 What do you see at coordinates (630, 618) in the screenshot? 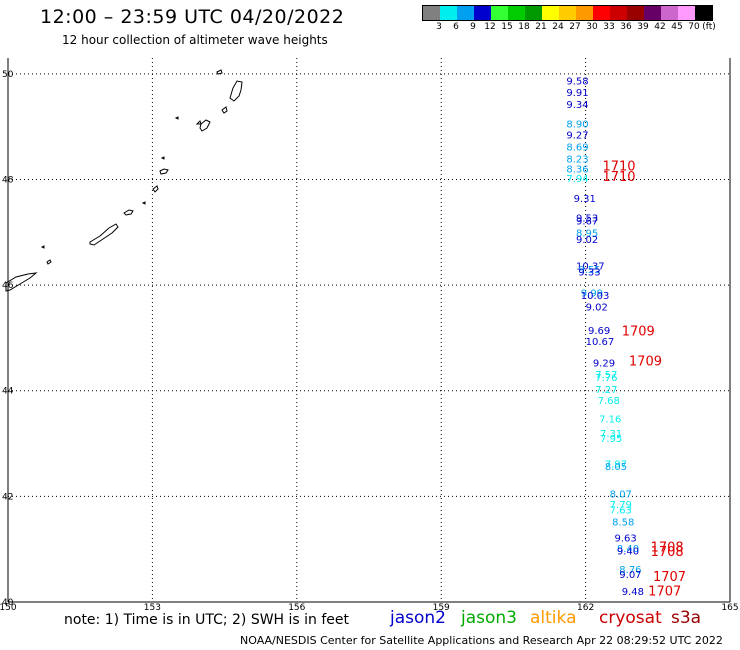
I see `satellite-name: cryosat` at bounding box center [630, 618].